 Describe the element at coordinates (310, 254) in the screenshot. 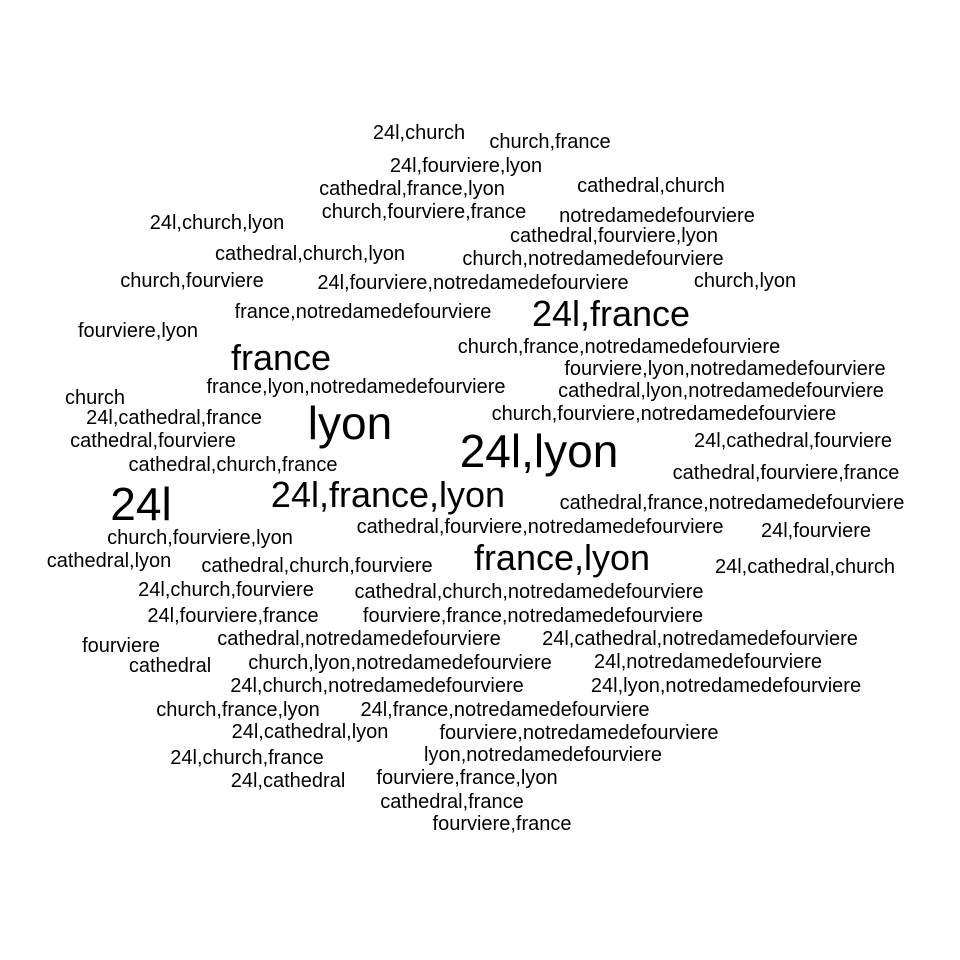

I see `cloud-word: cathedral,church,lyon` at that location.